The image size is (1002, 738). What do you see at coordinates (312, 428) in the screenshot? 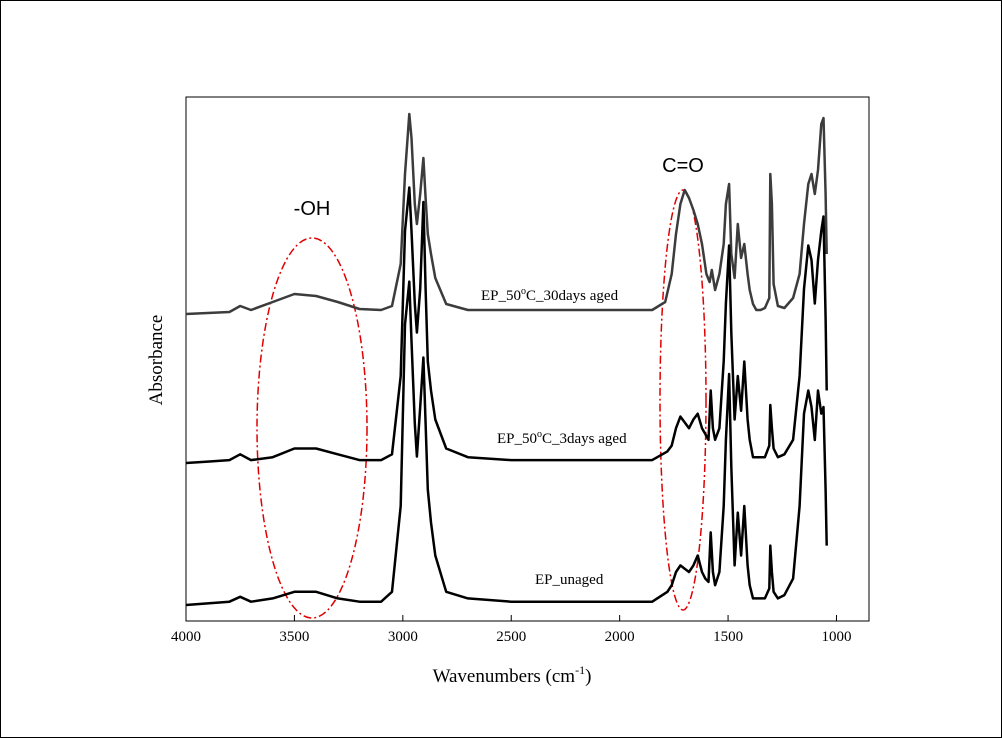
I see `oh-region-ellipse` at bounding box center [312, 428].